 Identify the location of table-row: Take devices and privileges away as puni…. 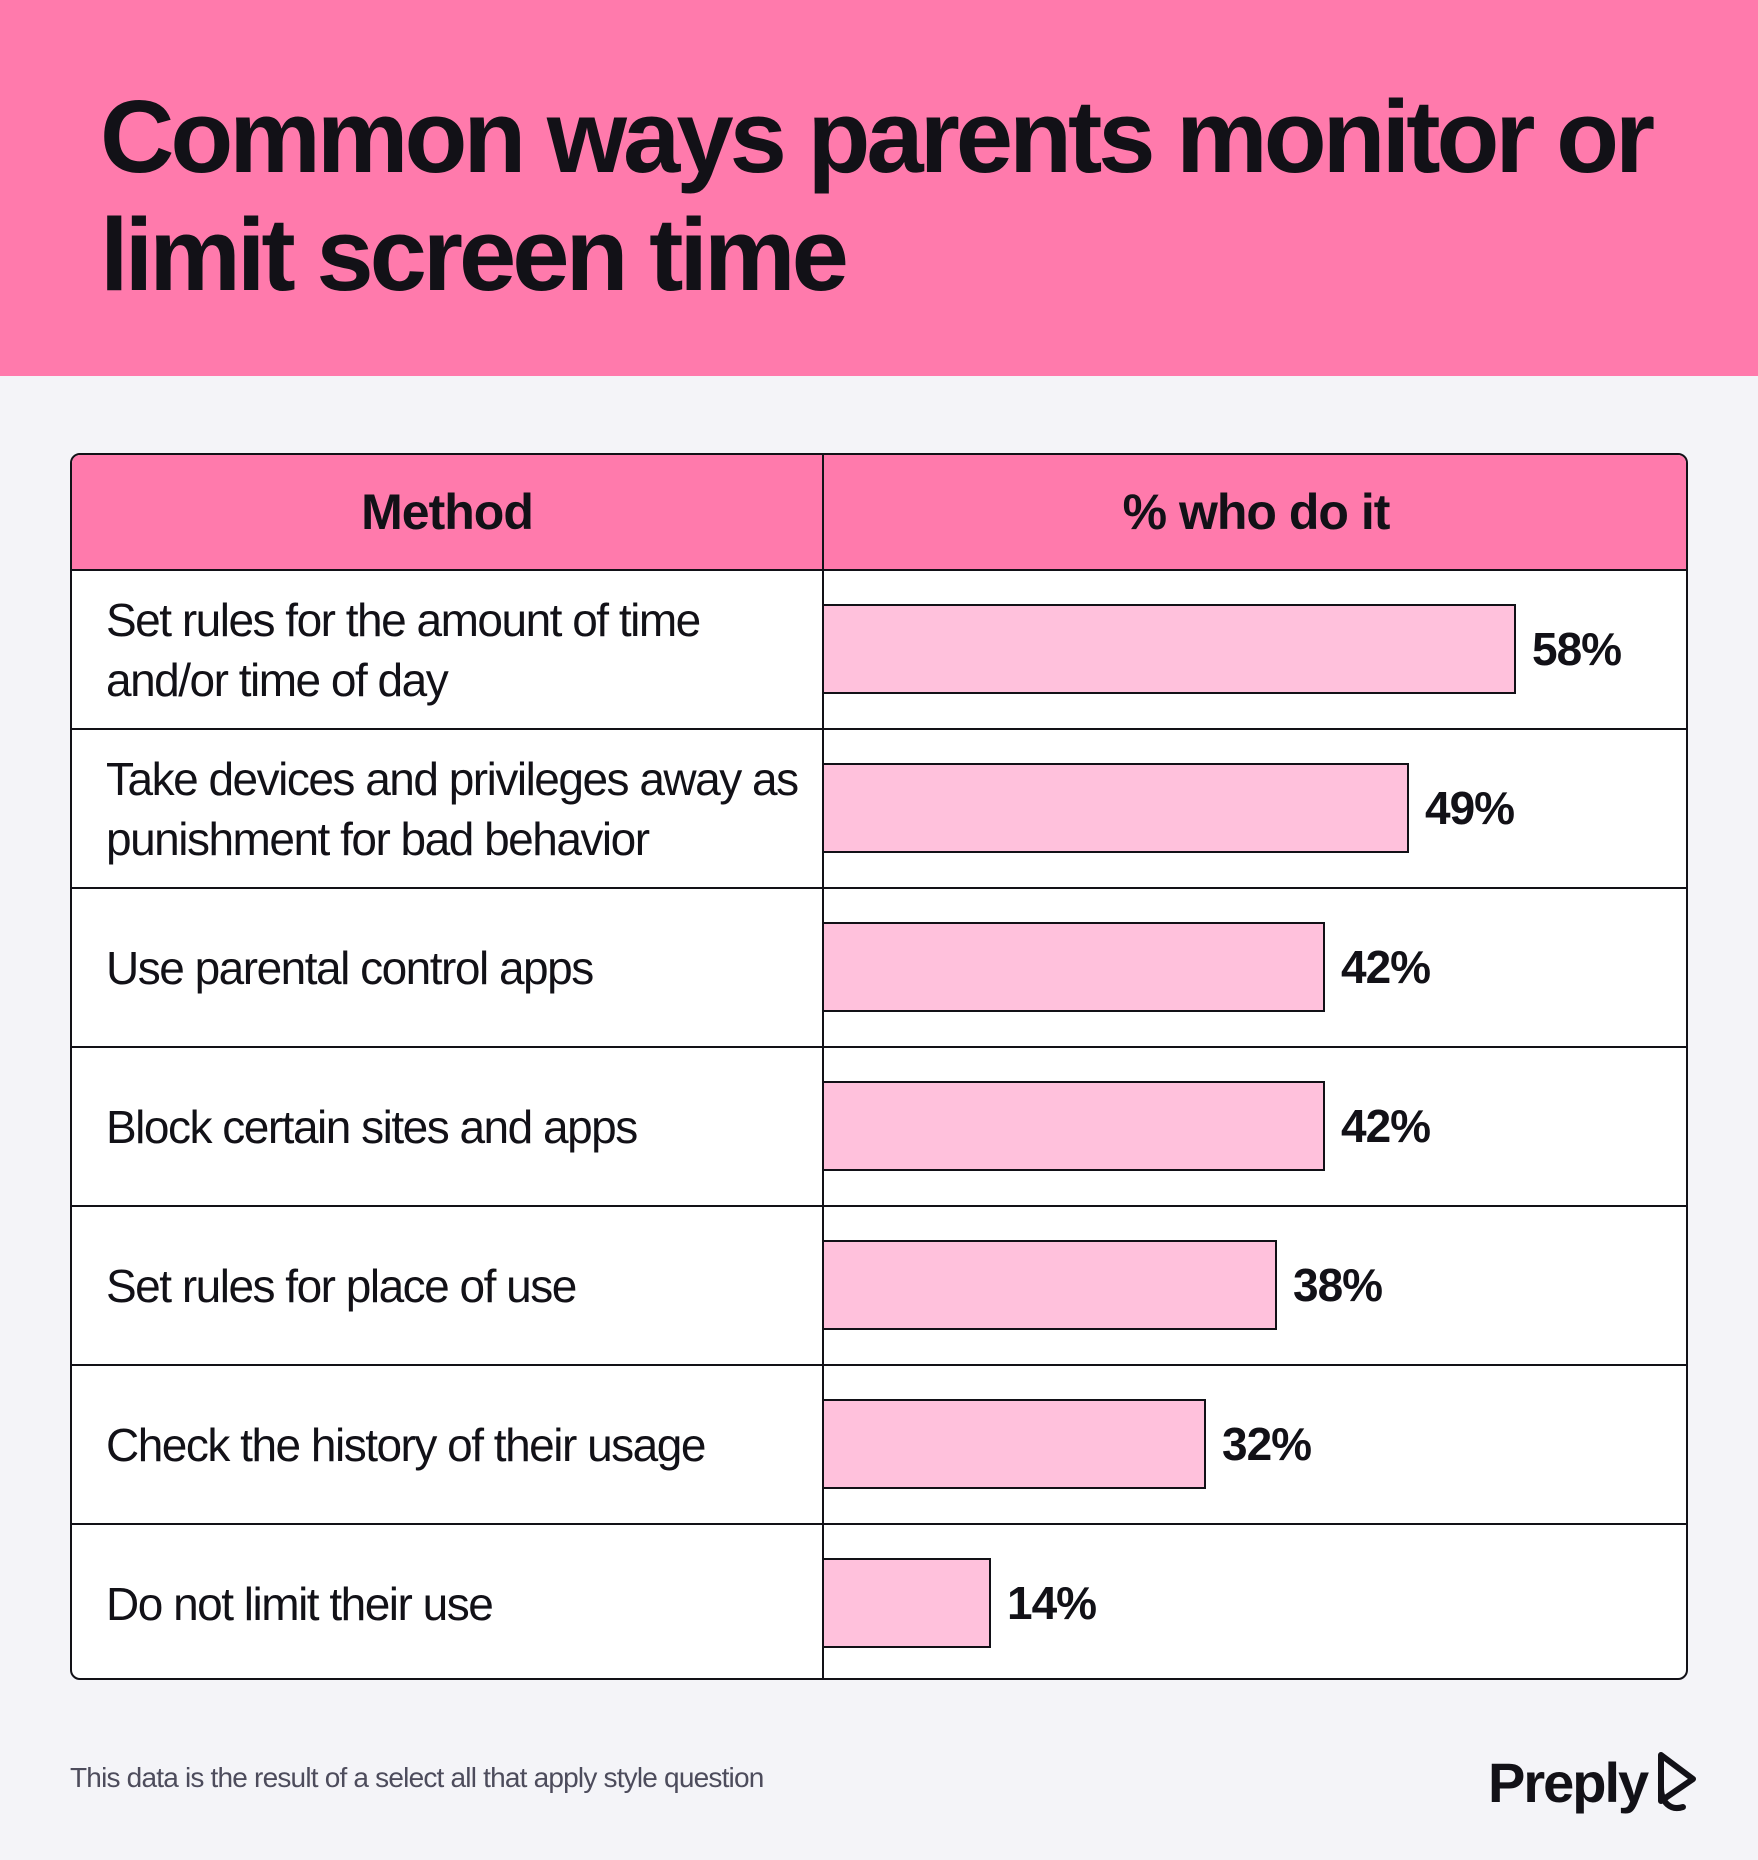
(879, 809).